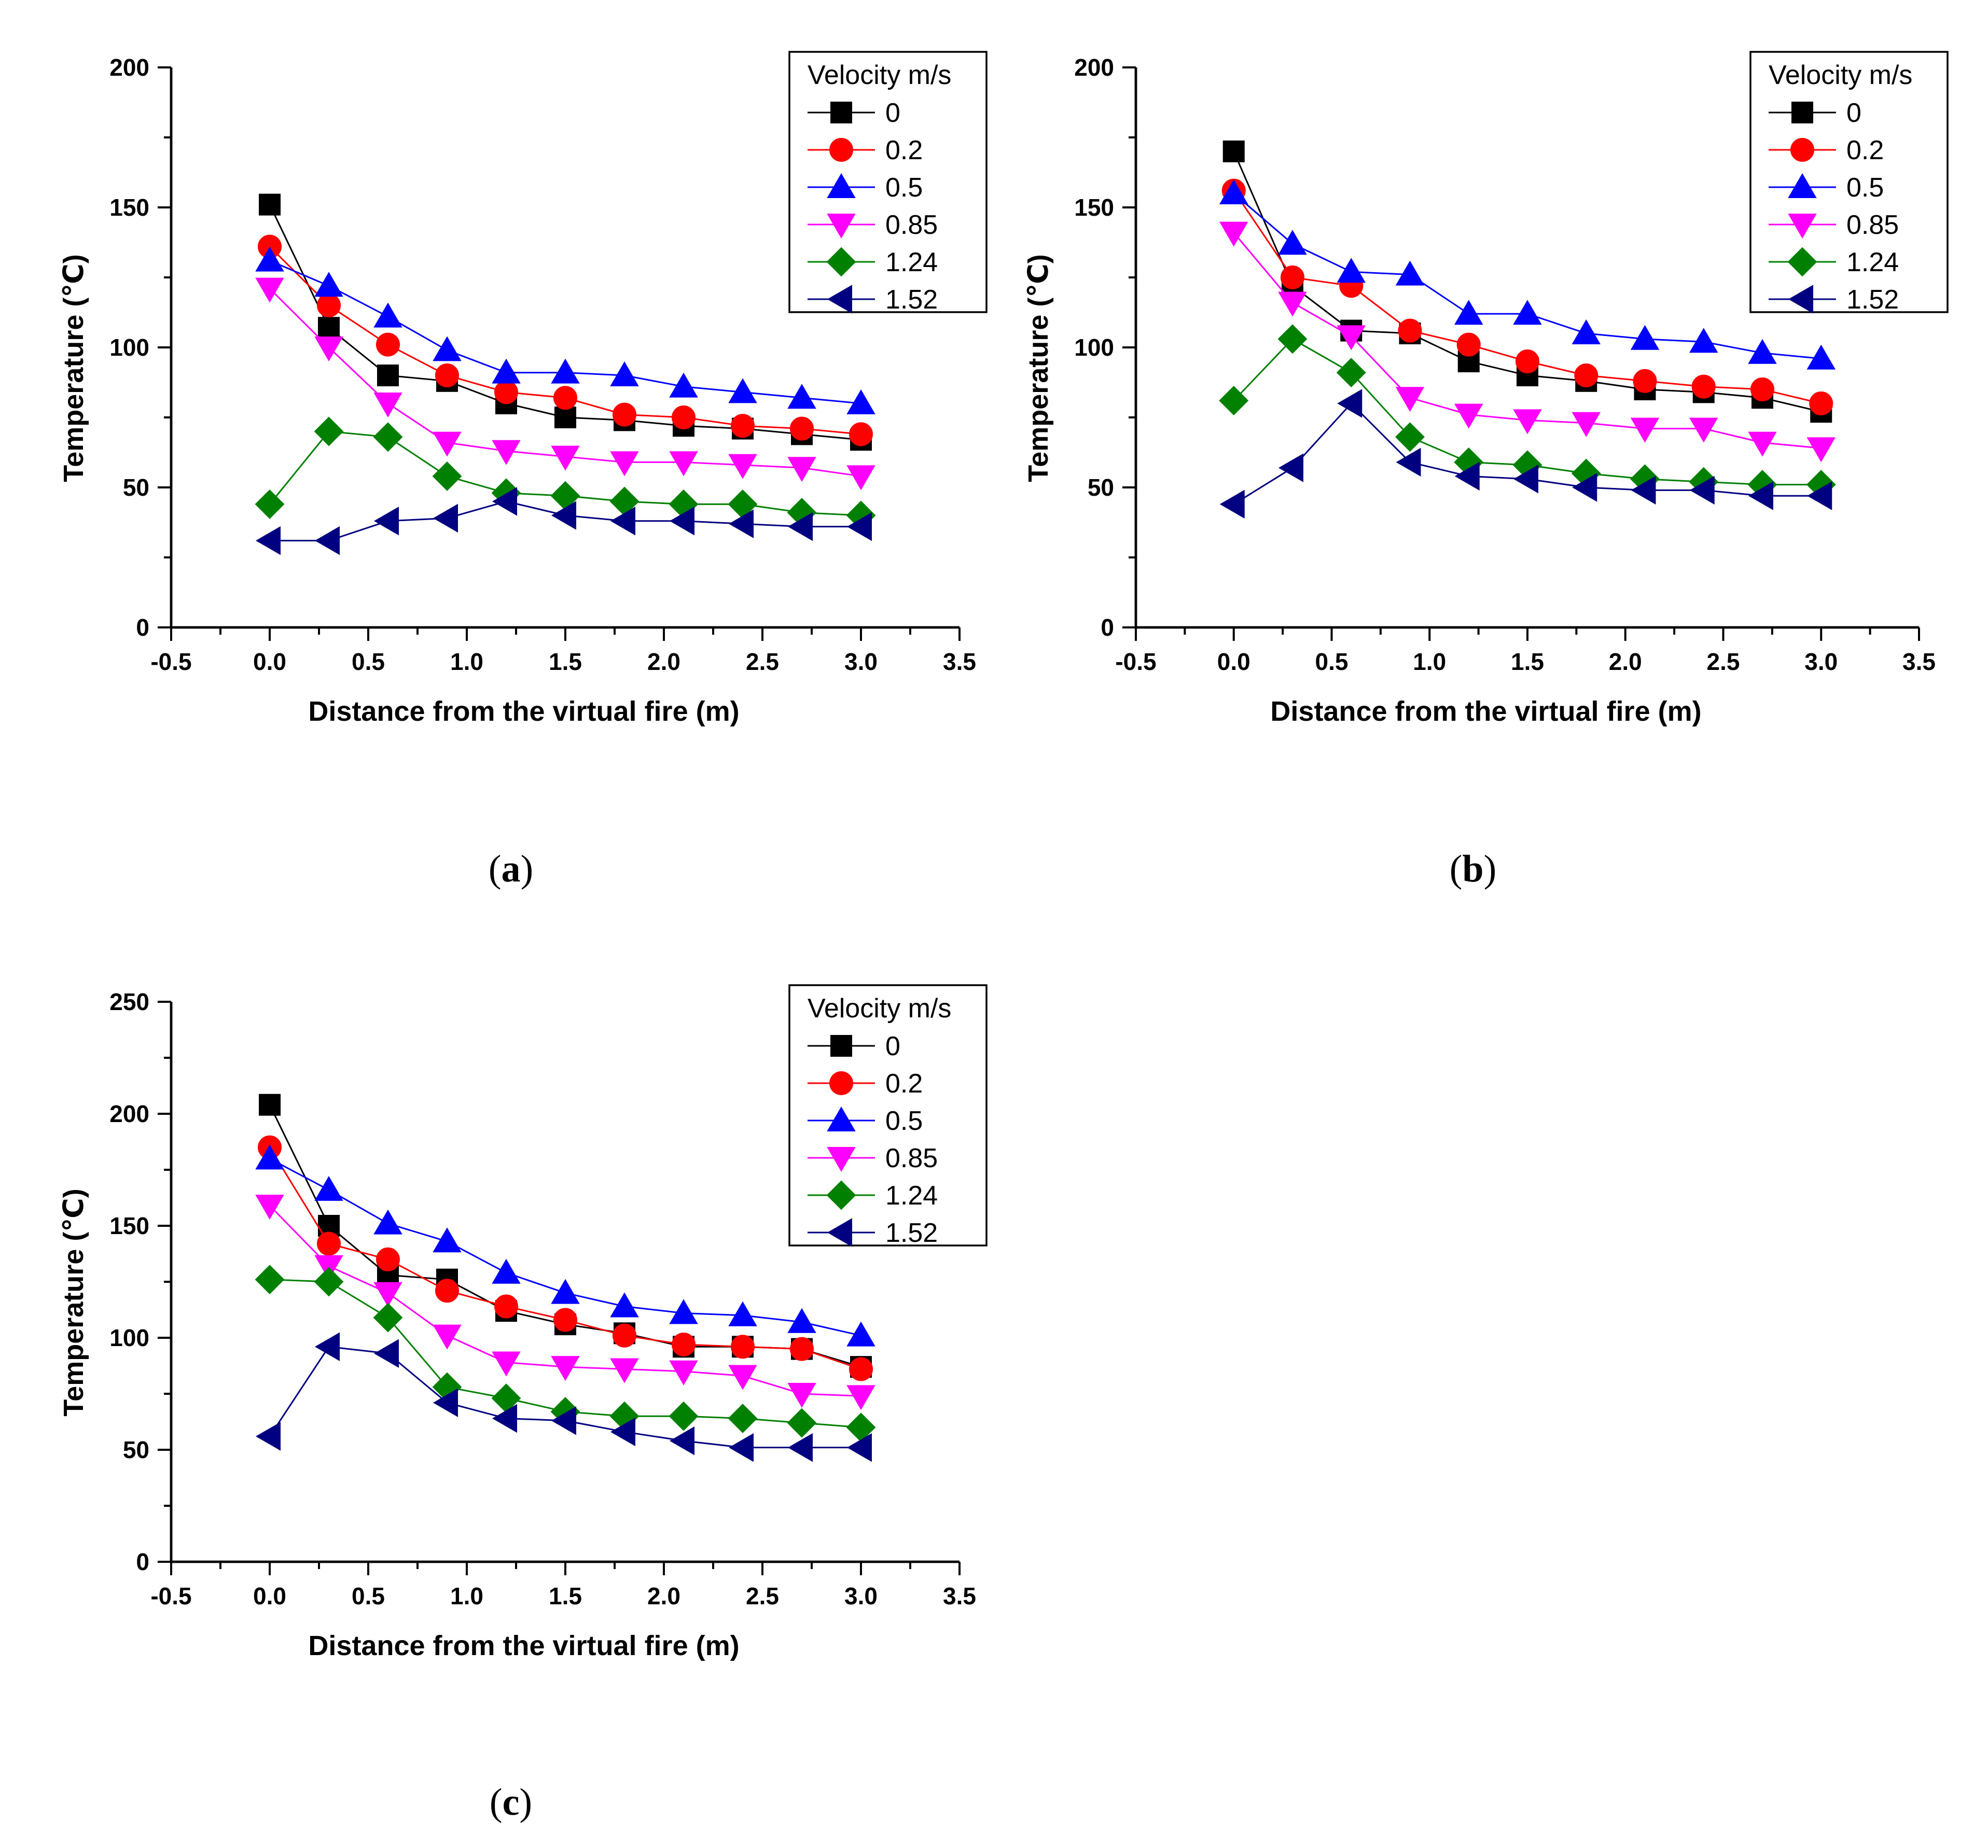  I want to click on x-axis-title: Distance from the virtual fire (m), so click(523, 1645).